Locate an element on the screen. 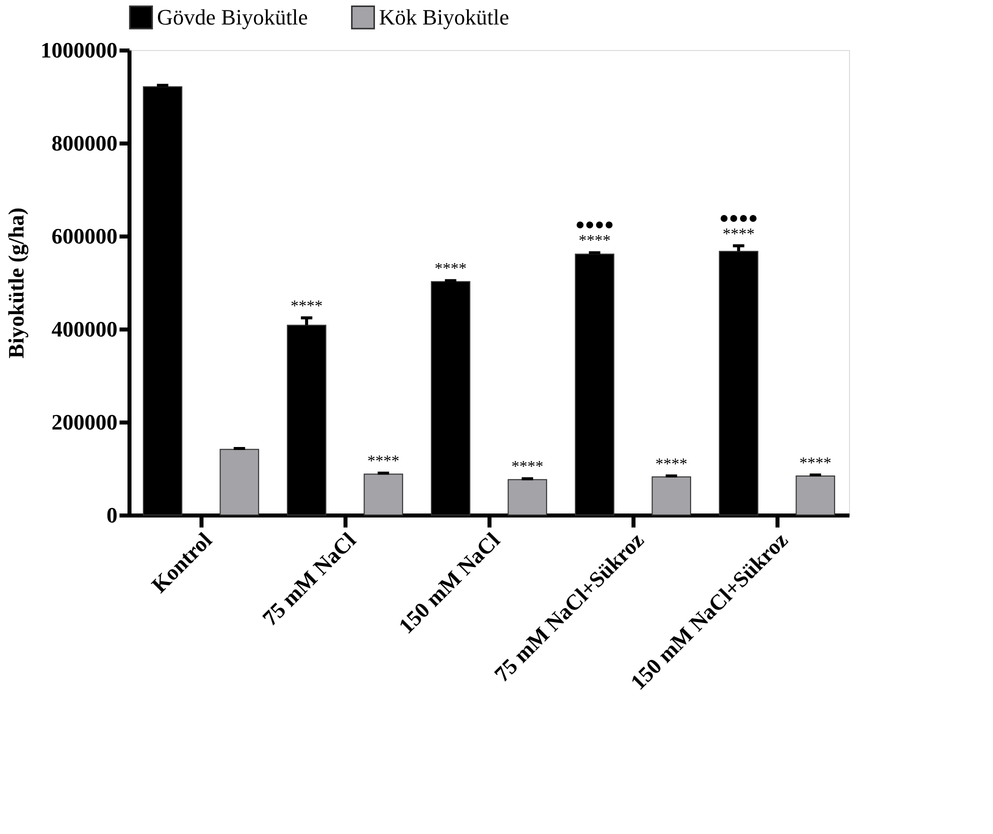  y-axis-title: Biyokütle (g/ha) is located at coordinates (16, 283).